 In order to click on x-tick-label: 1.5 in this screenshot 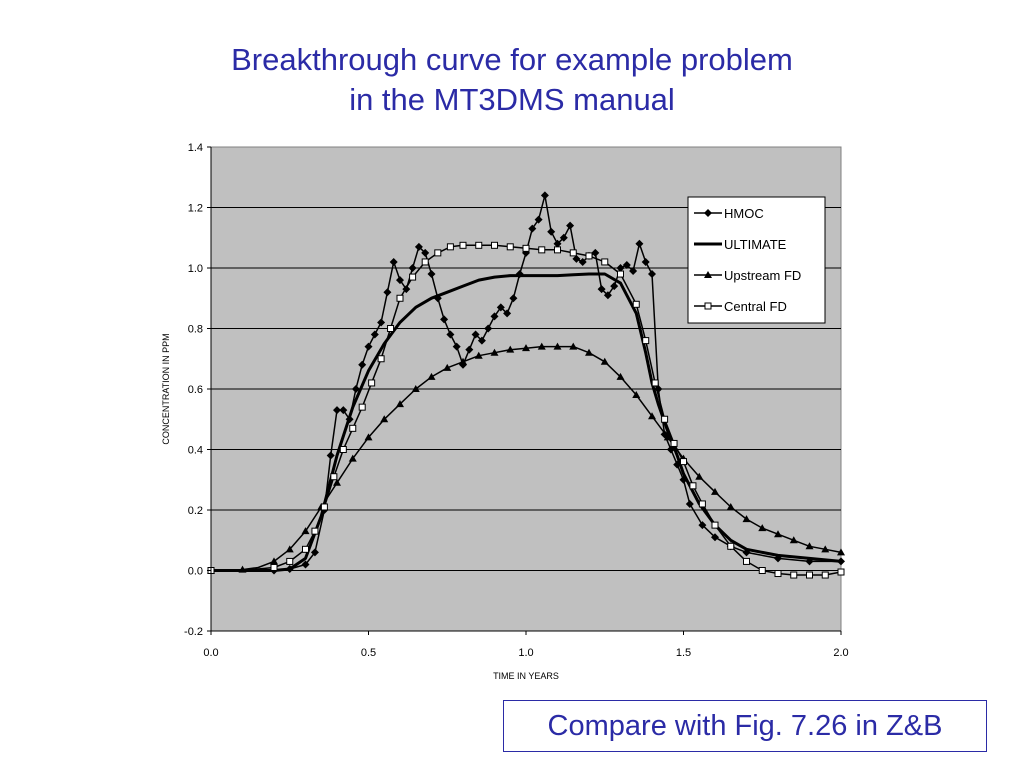, I will do `click(683, 653)`.